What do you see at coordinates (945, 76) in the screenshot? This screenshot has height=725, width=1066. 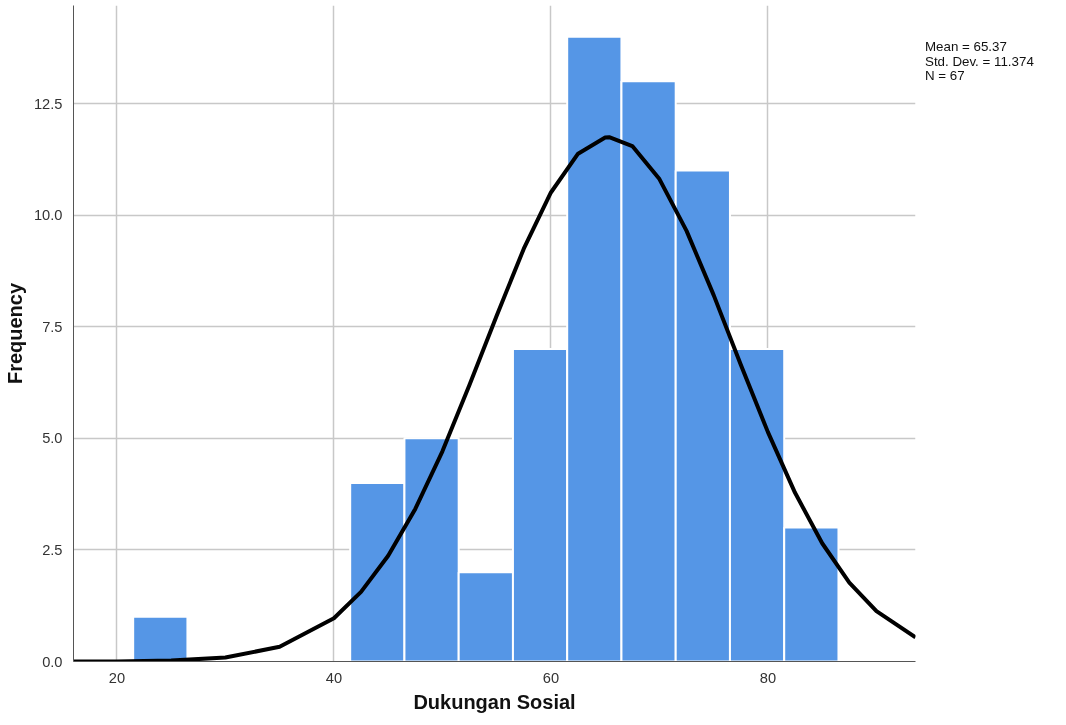 I see `text: N = 67` at bounding box center [945, 76].